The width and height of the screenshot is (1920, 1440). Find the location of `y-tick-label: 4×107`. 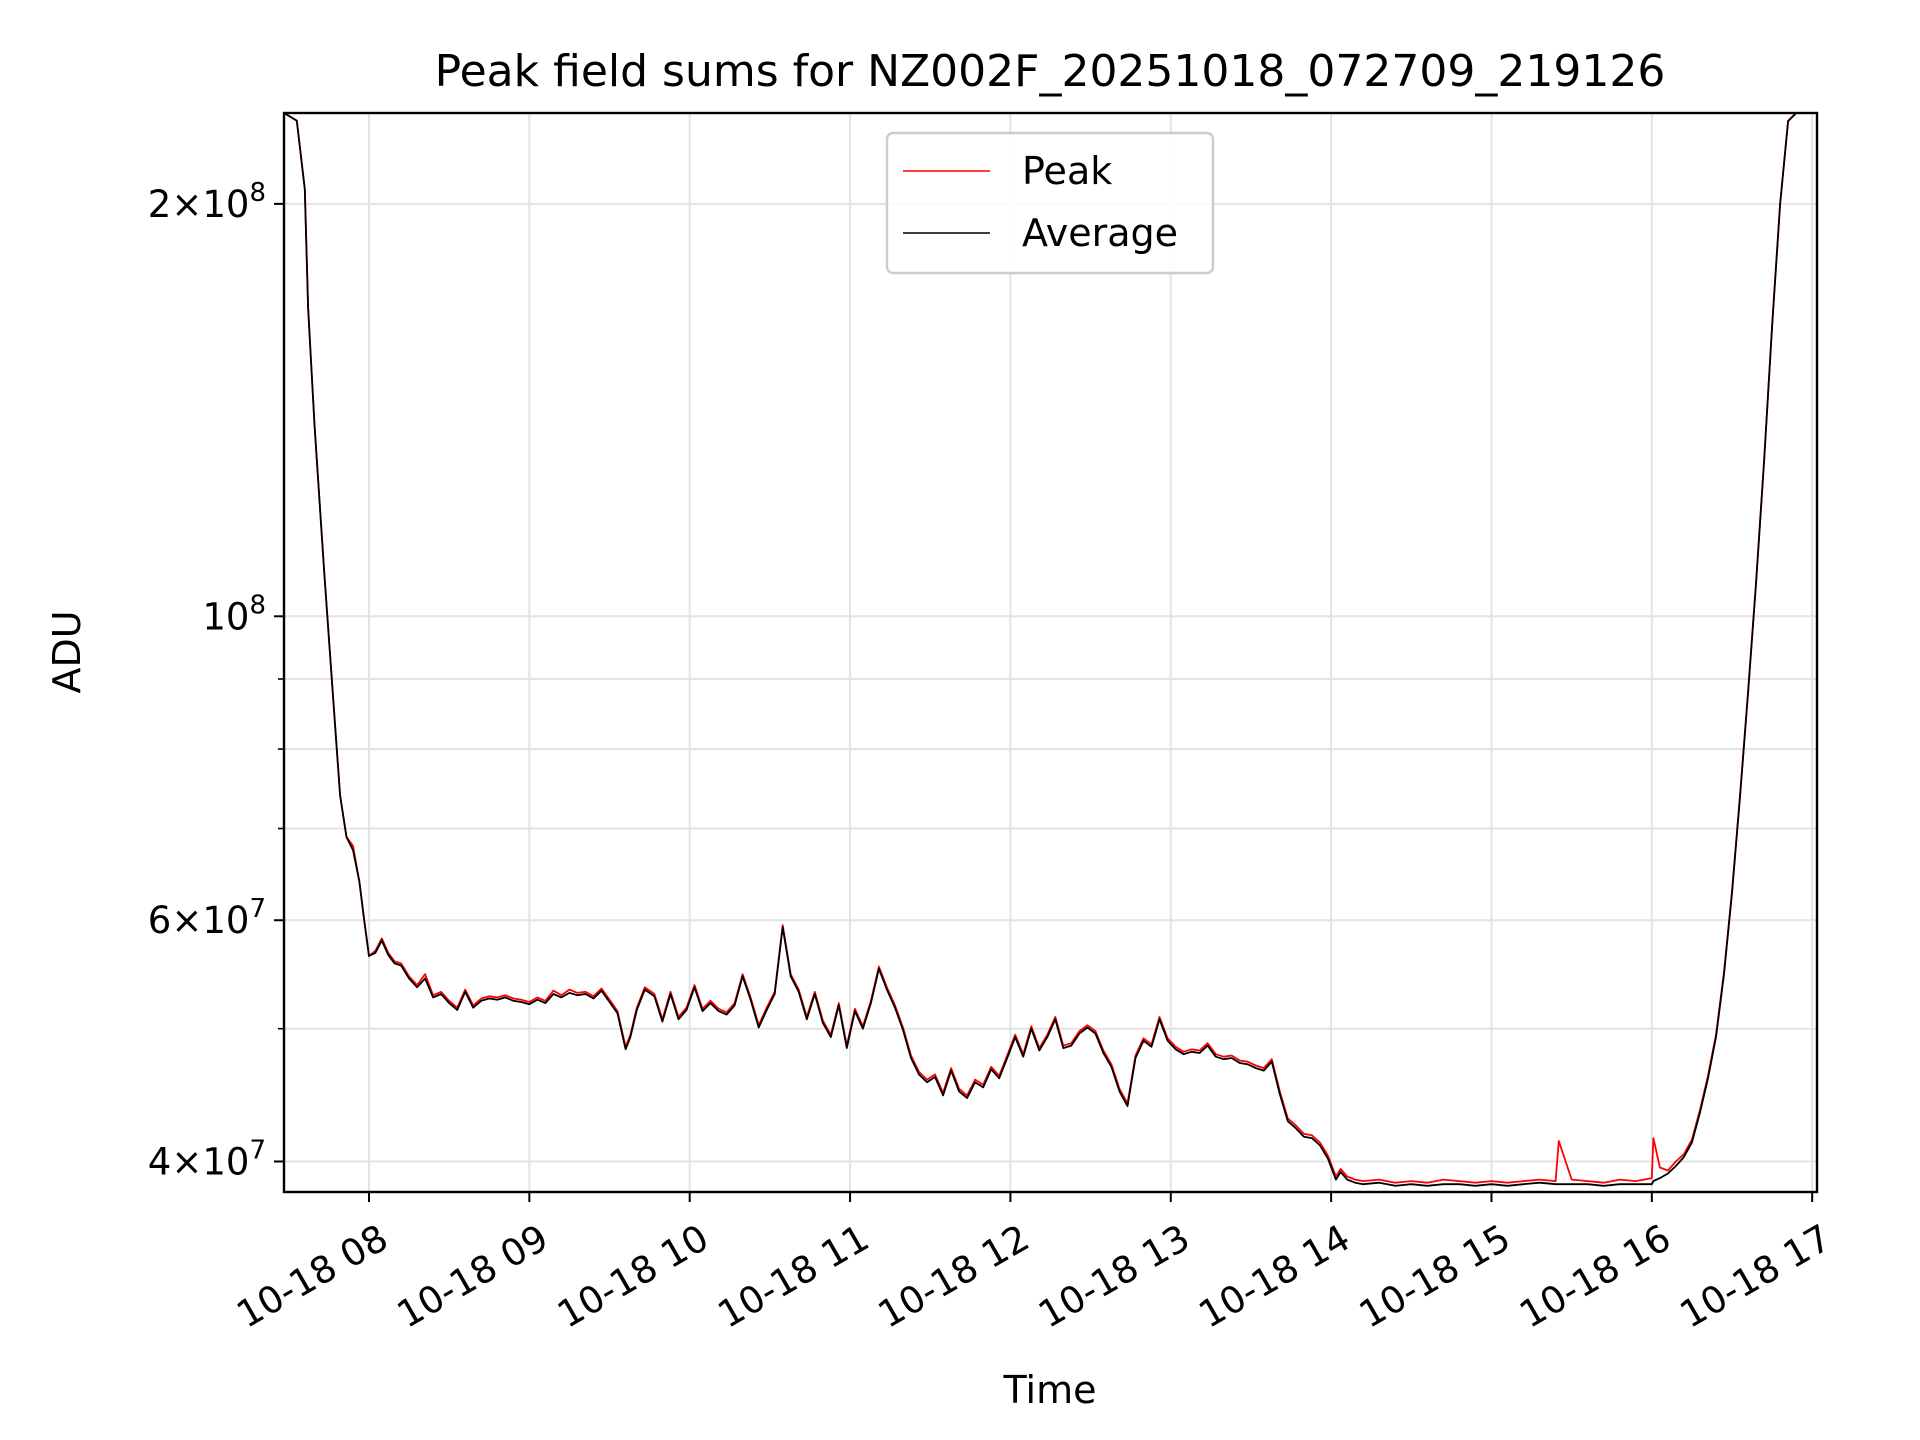

y-tick-label: 4×107 is located at coordinates (207, 1159).